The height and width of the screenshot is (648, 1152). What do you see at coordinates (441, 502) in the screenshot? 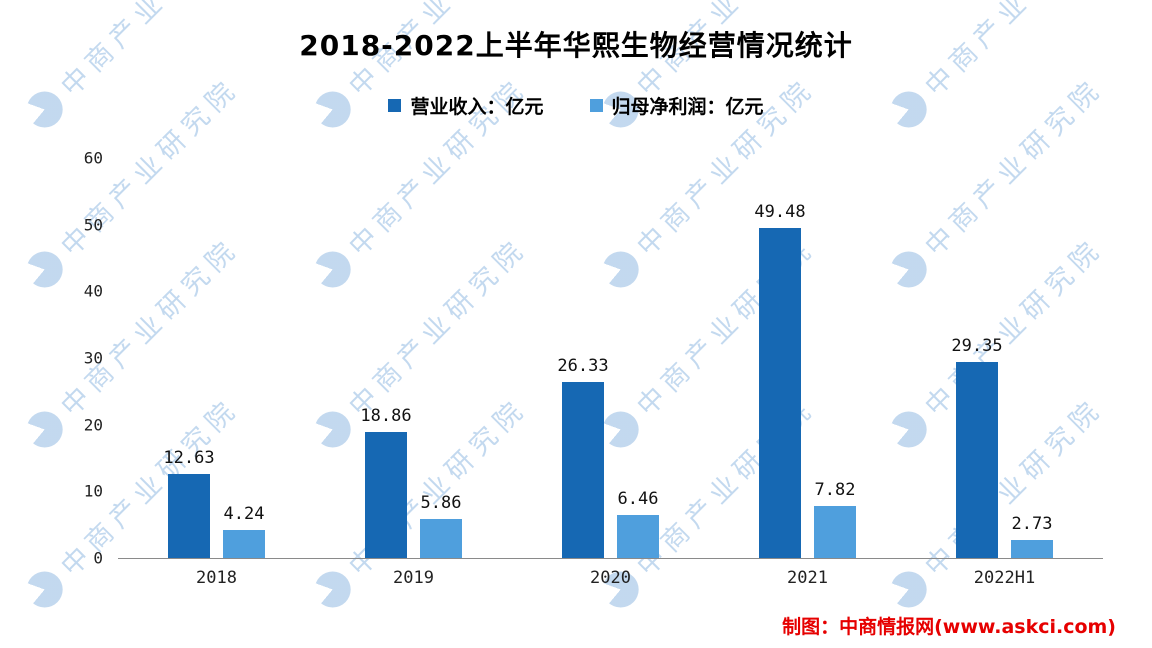
I see `bar-value-label: 5.86` at bounding box center [441, 502].